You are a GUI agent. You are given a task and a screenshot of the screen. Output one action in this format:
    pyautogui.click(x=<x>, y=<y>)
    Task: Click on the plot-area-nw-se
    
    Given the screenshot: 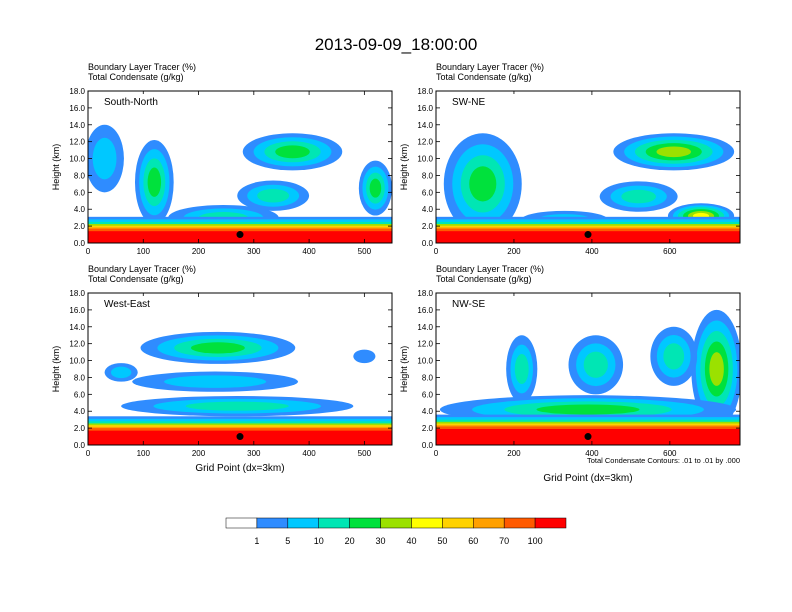 What is the action you would take?
    pyautogui.click(x=588, y=377)
    